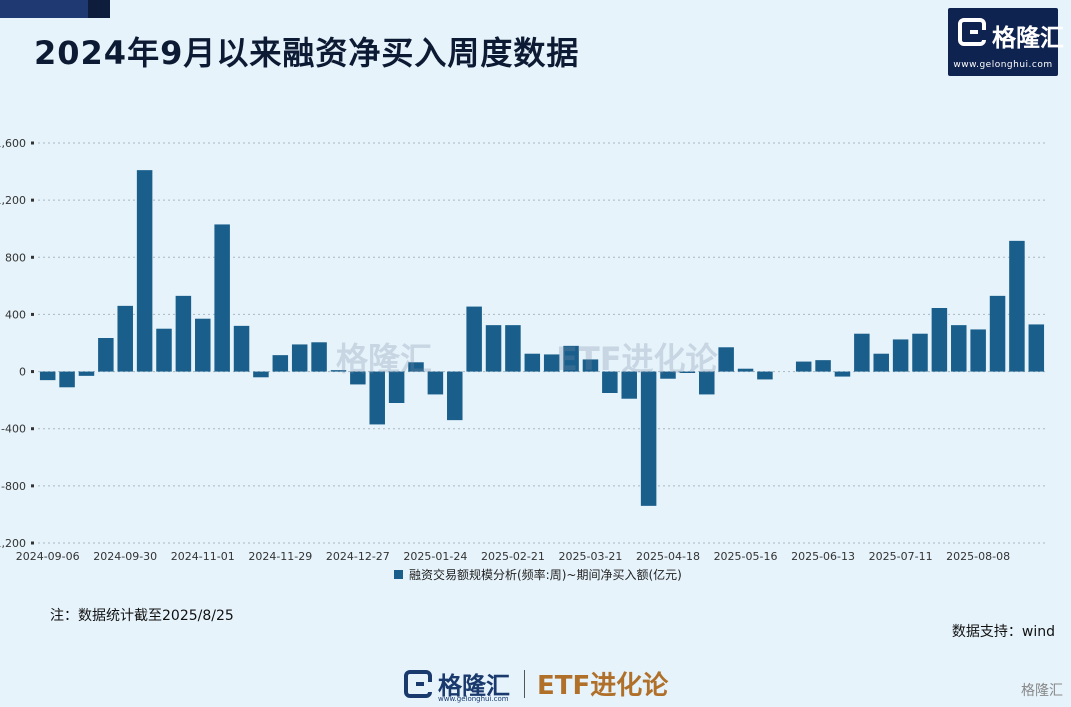 The width and height of the screenshot is (1071, 707). Describe the element at coordinates (398, 574) in the screenshot. I see `legend-swatch` at that location.